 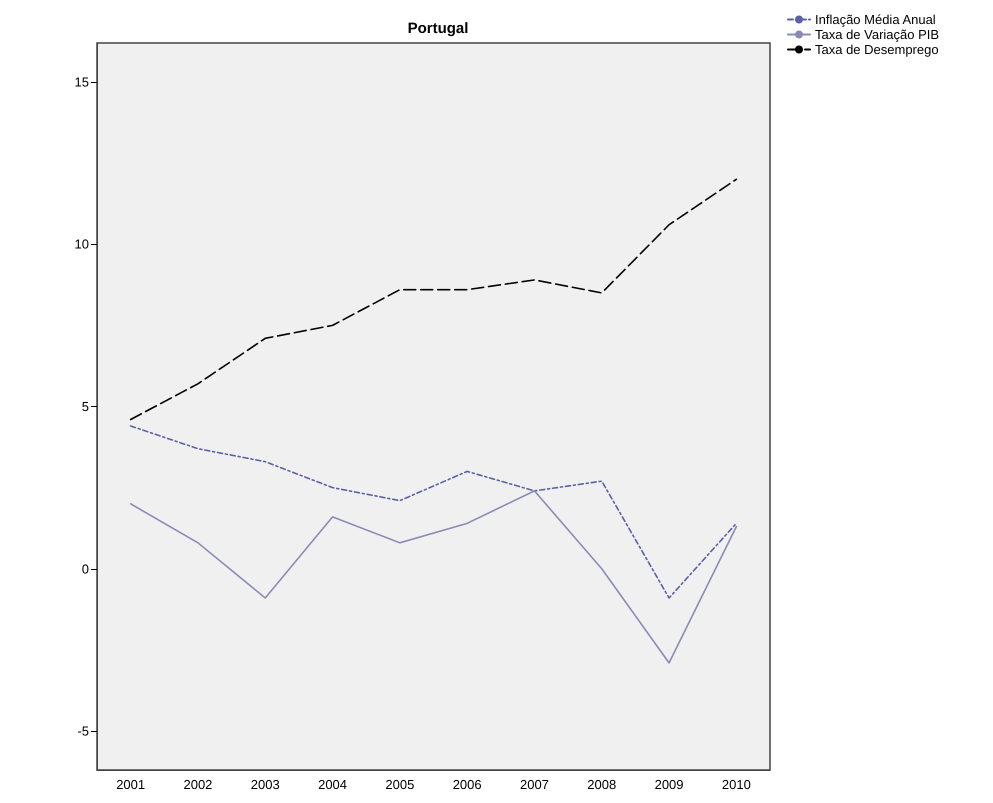 I want to click on x-tick-label: 2009, so click(x=669, y=784).